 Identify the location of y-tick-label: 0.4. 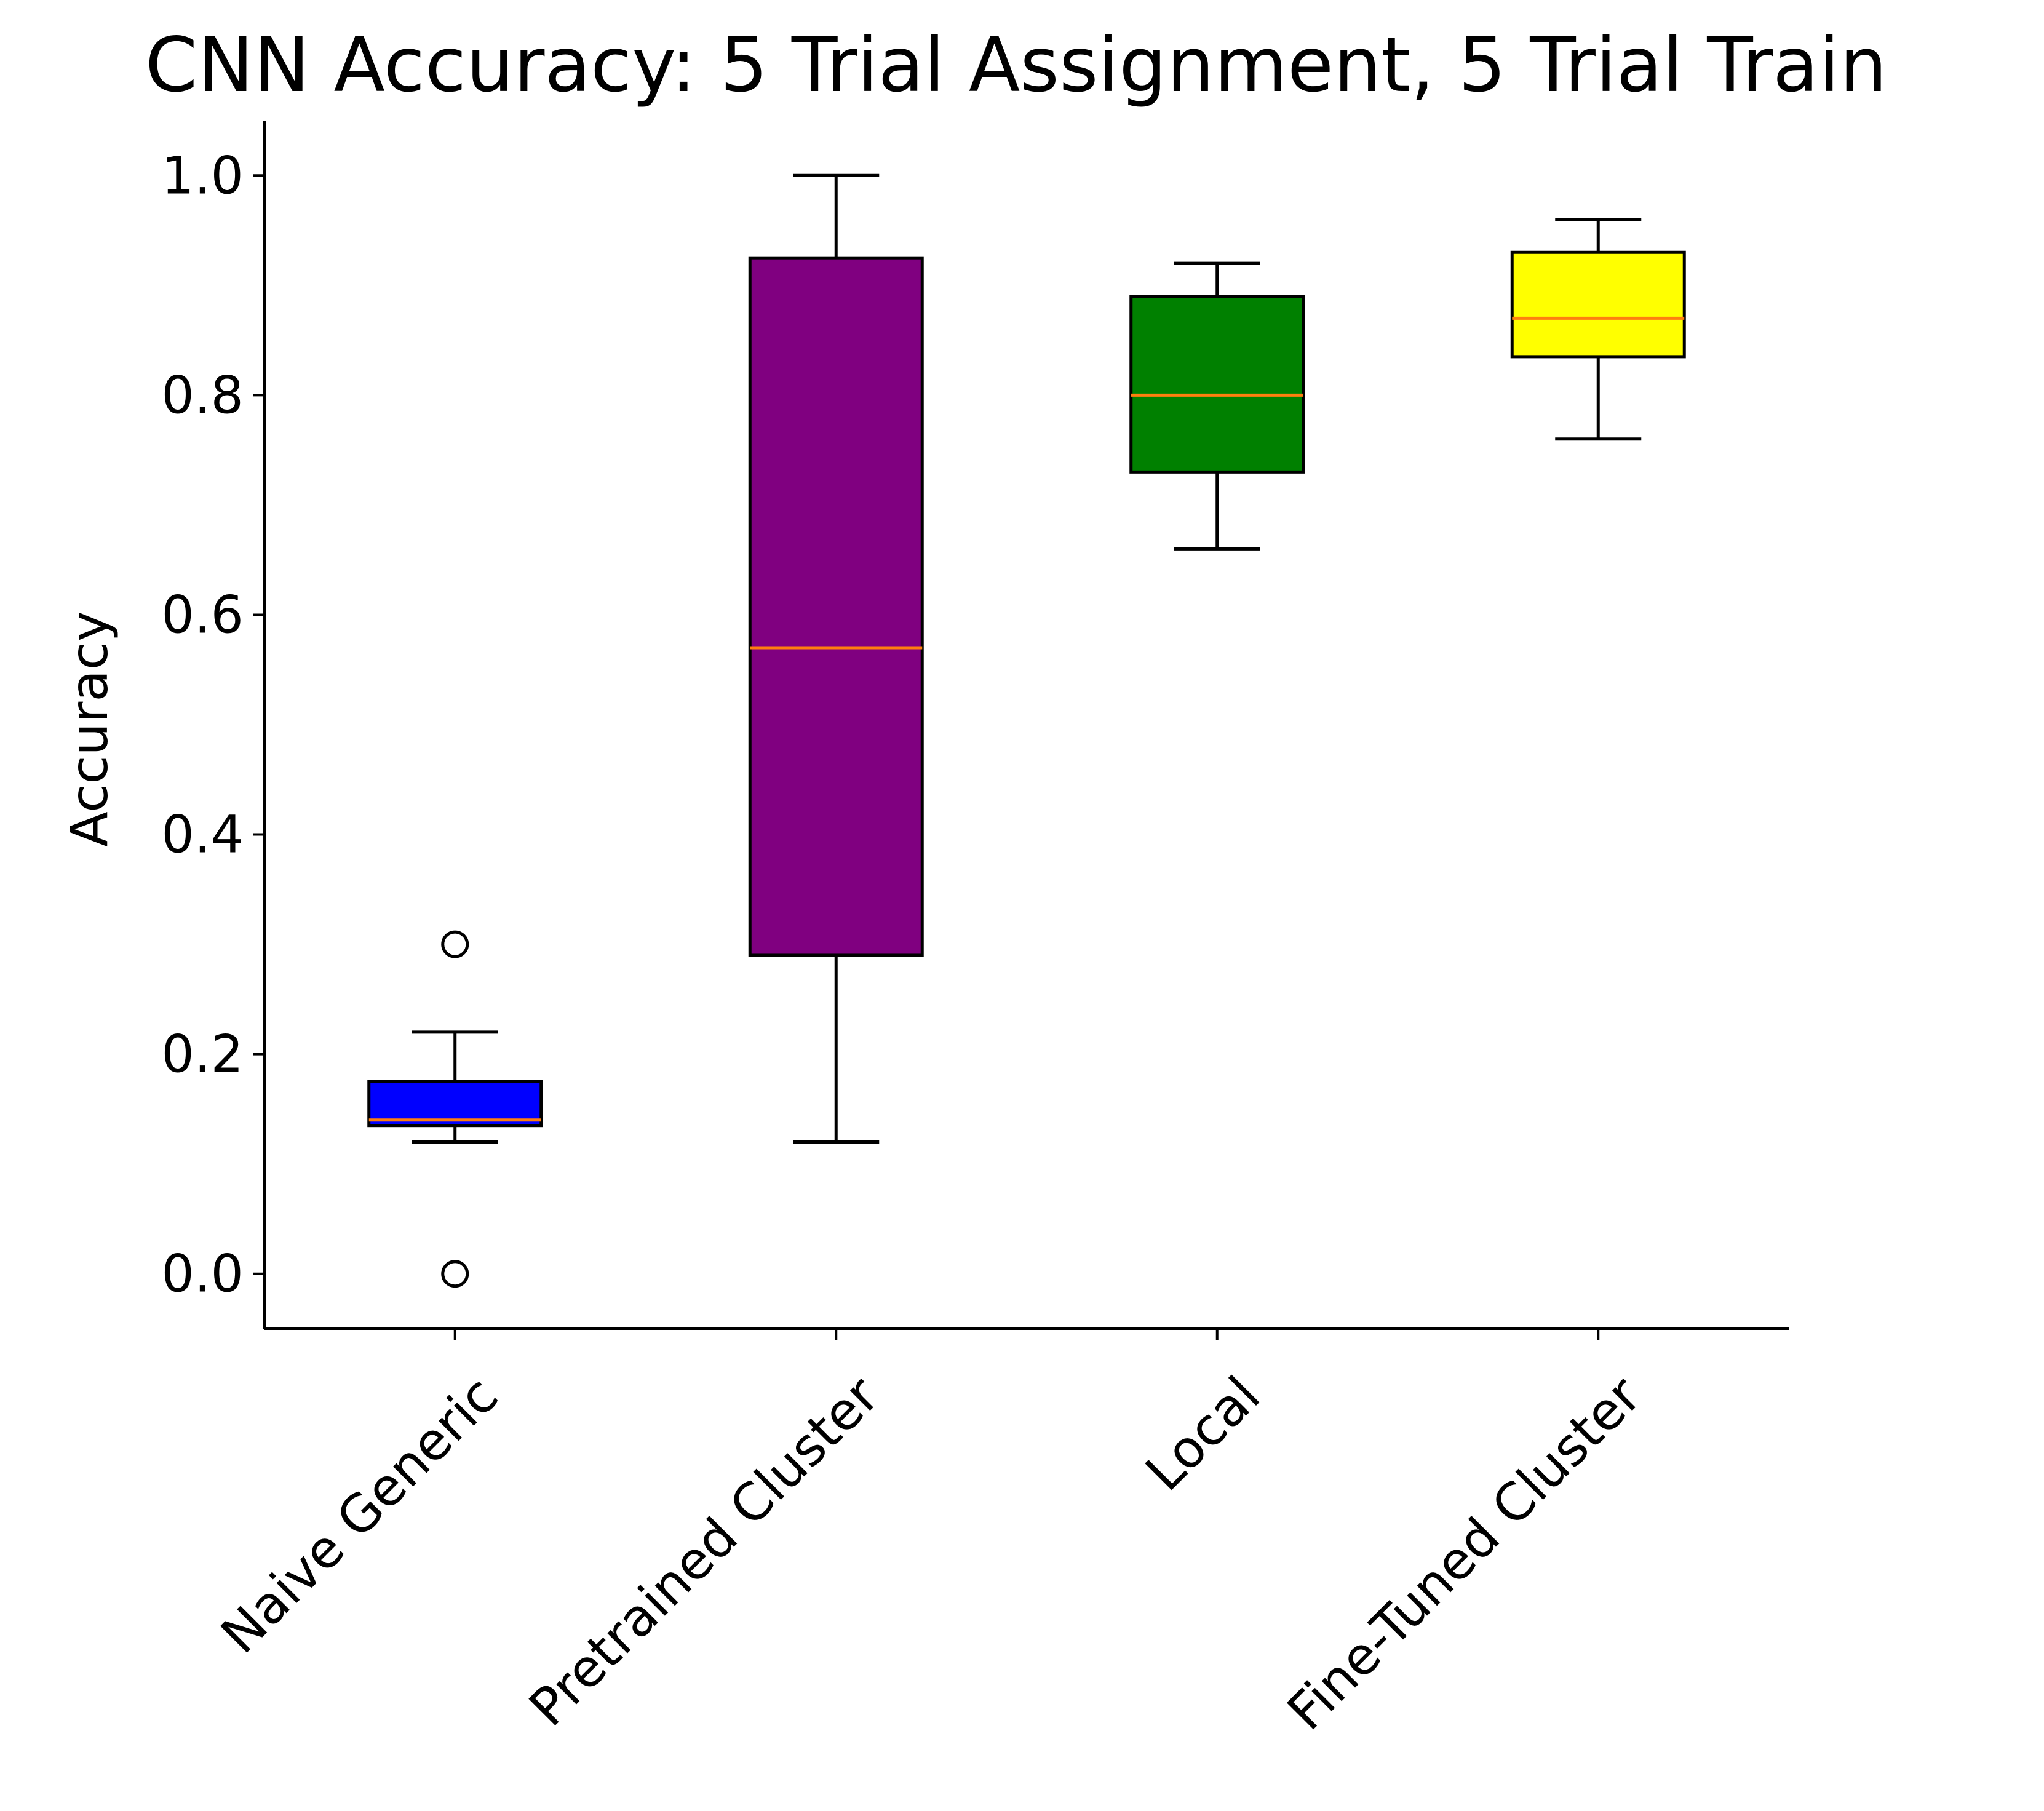
(203, 835).